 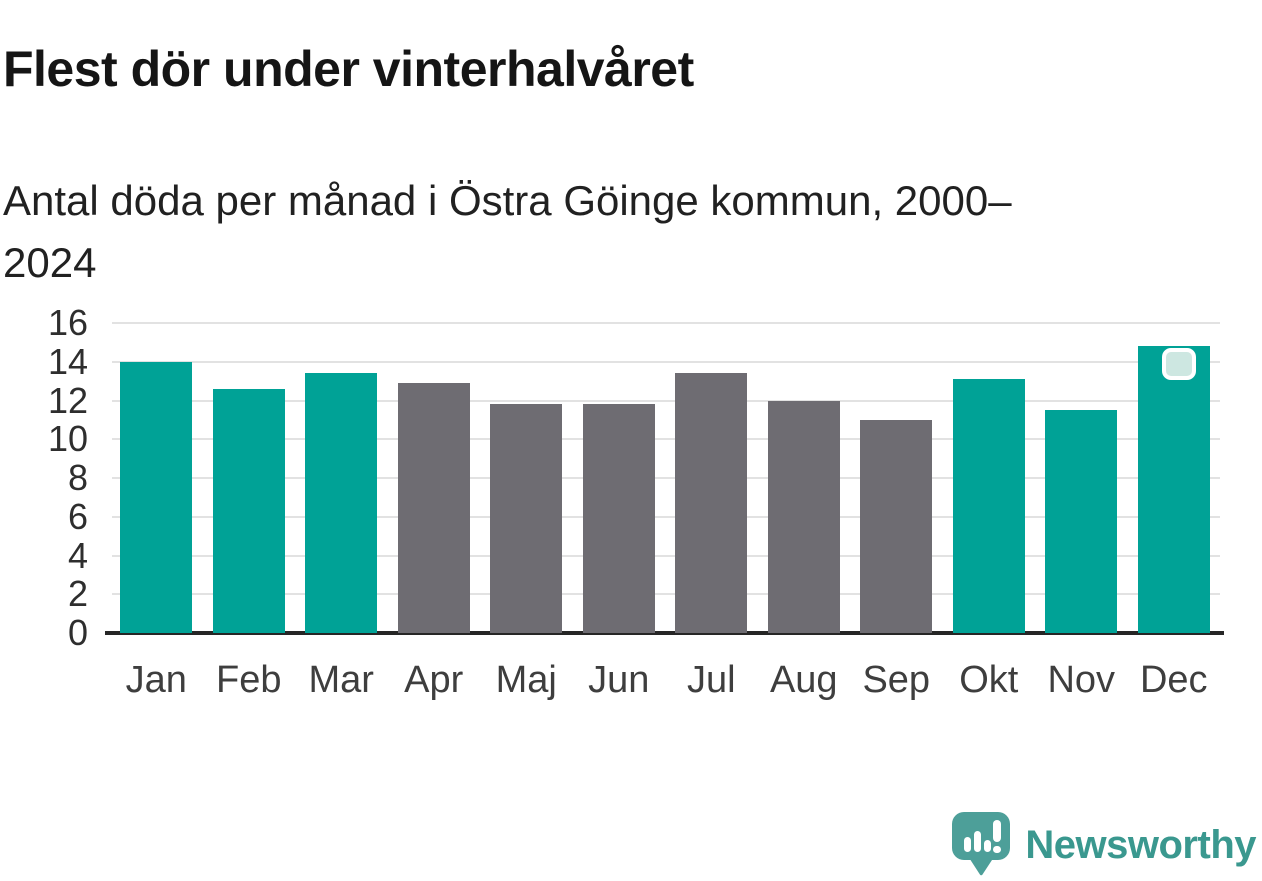 What do you see at coordinates (249, 680) in the screenshot?
I see `x-tick-label: Feb` at bounding box center [249, 680].